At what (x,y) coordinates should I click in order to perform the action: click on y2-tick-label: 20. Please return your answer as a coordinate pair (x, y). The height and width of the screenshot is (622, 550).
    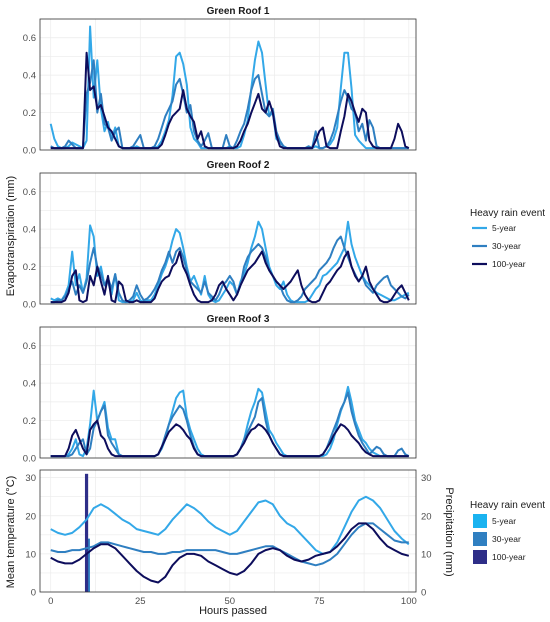
    Looking at the image, I should click on (426, 516).